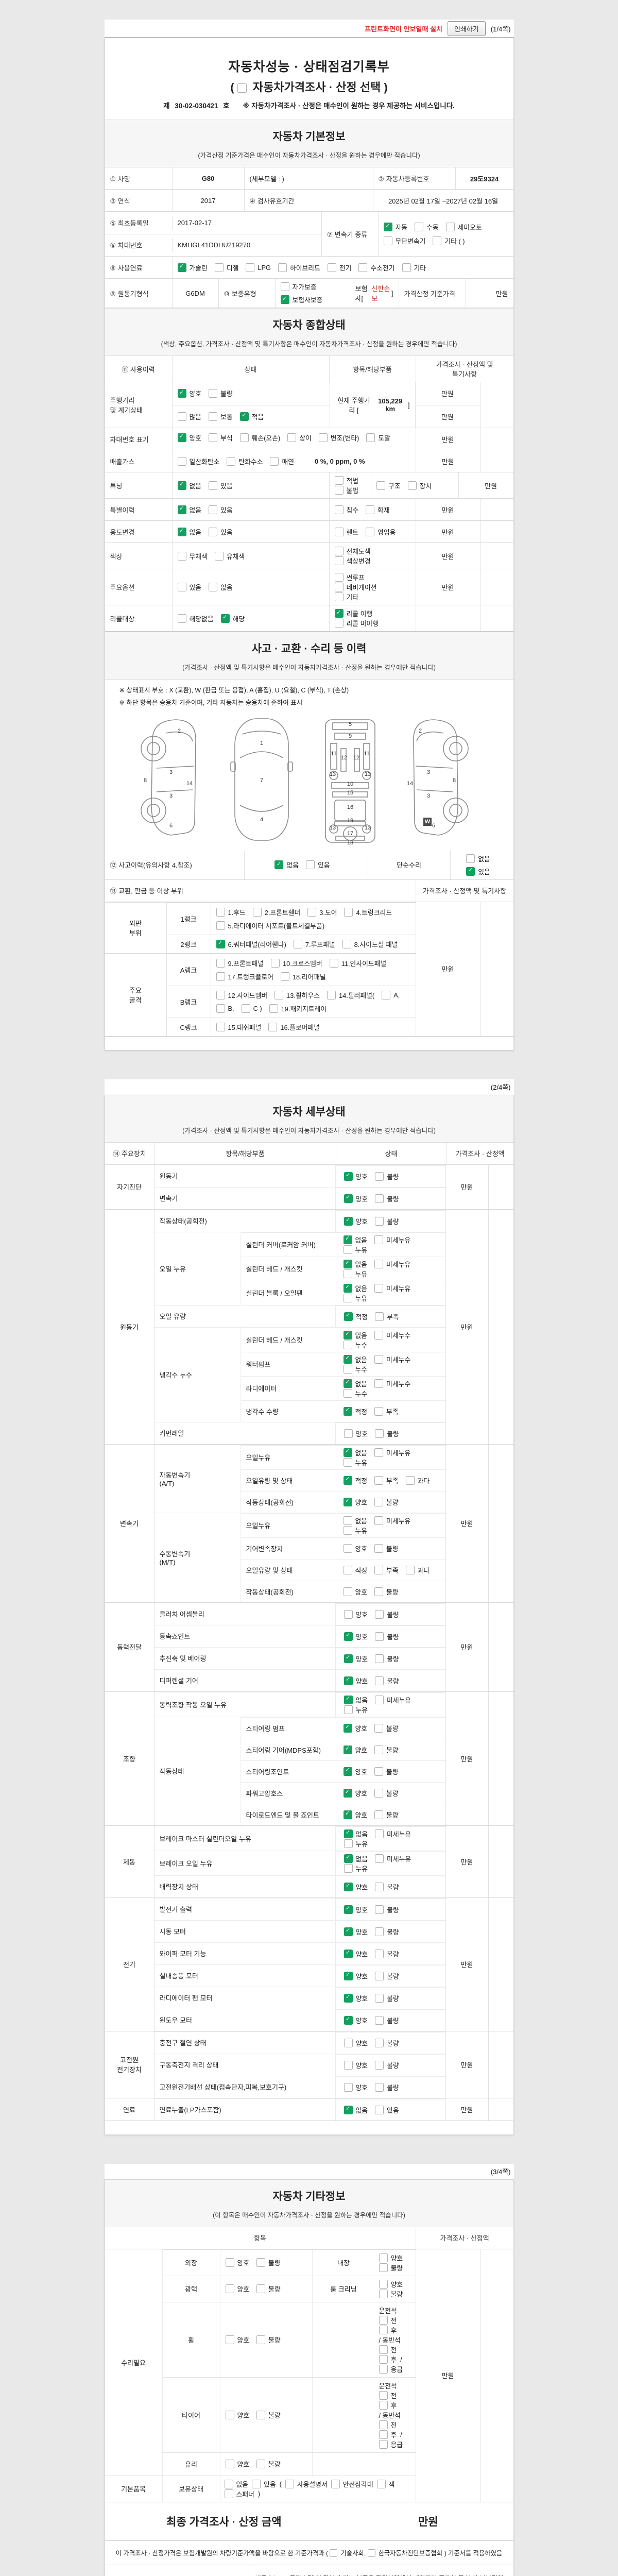 This screenshot has height=2576, width=618. What do you see at coordinates (198, 461) in the screenshot?
I see `check-option: 일산화탄소` at bounding box center [198, 461].